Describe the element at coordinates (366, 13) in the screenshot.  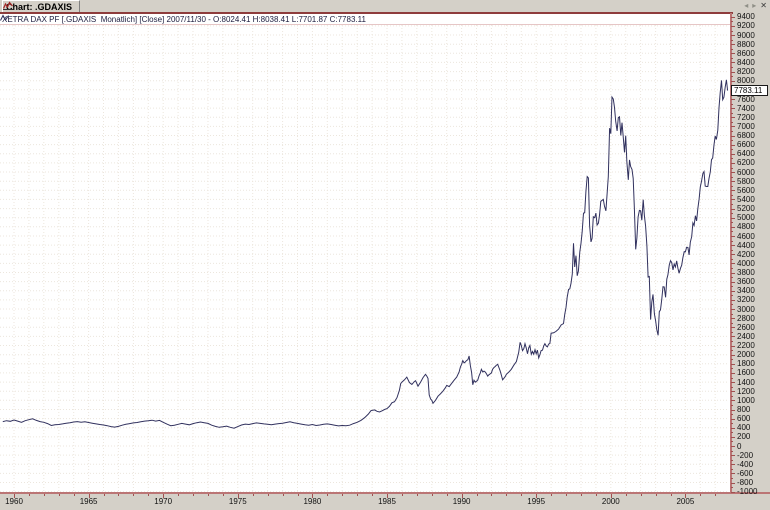
I see `tab-rule` at that location.